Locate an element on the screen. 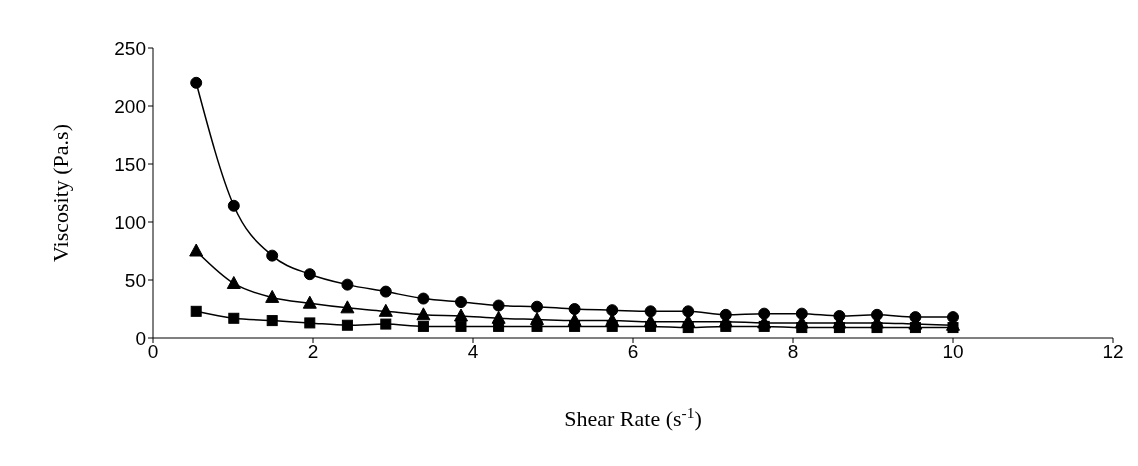  x-tick-label: 2 is located at coordinates (313, 352).